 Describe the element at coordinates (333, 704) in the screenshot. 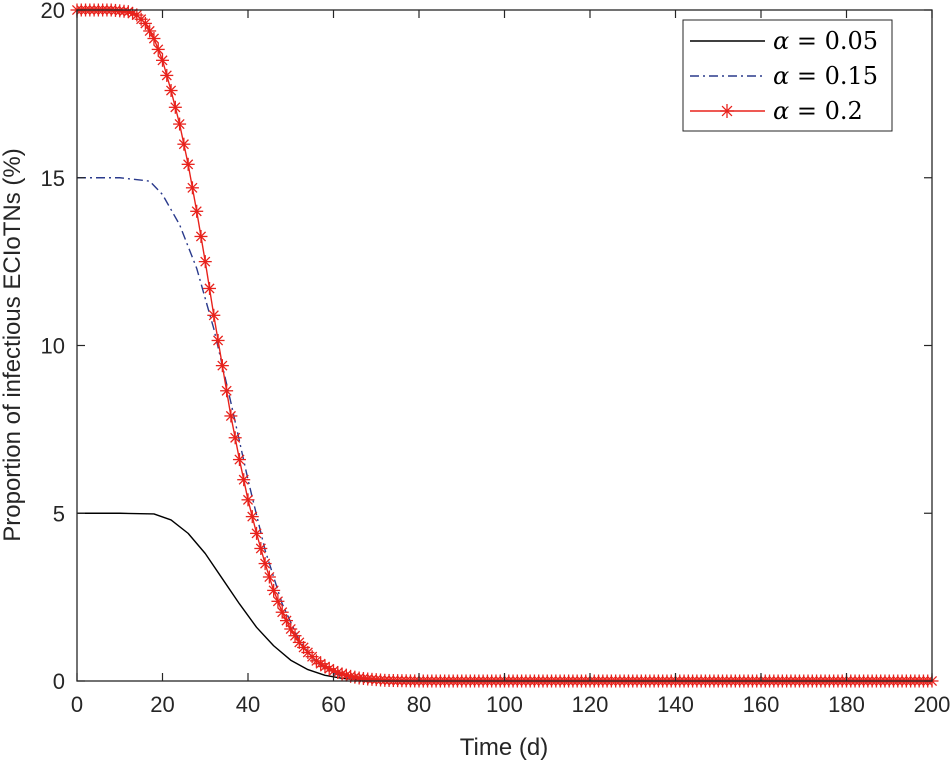

I see `x-tick-label: 60` at that location.